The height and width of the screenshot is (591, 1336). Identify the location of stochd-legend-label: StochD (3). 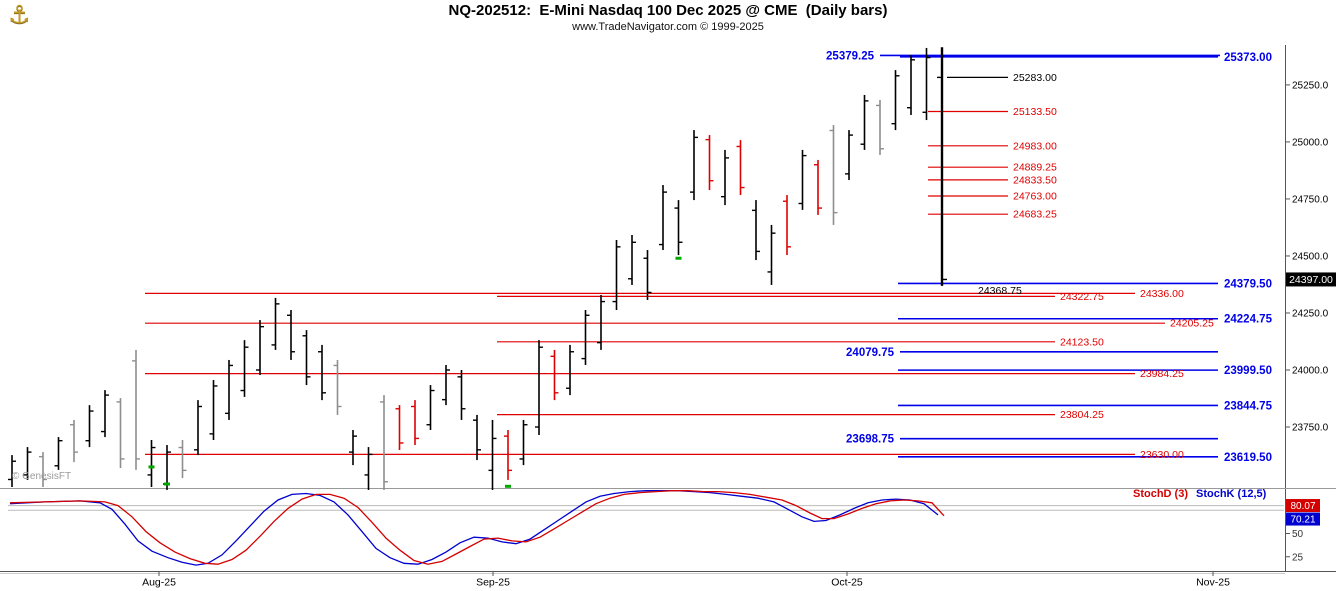
(1160, 494).